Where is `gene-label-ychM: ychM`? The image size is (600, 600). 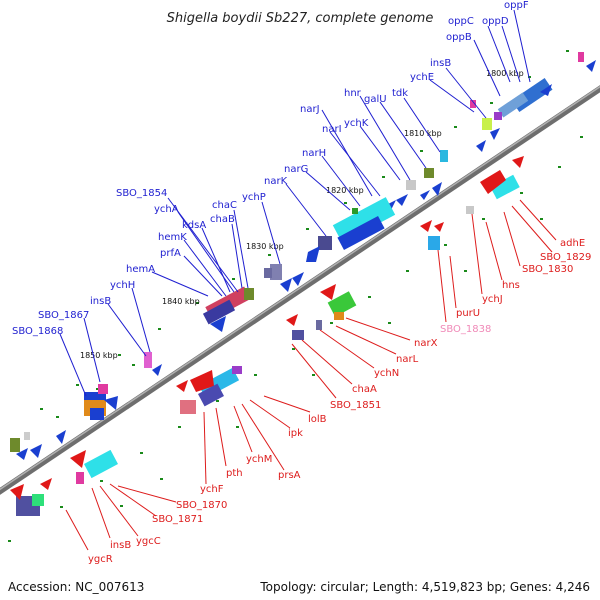 gene-label-ychM: ychM is located at coordinates (259, 459).